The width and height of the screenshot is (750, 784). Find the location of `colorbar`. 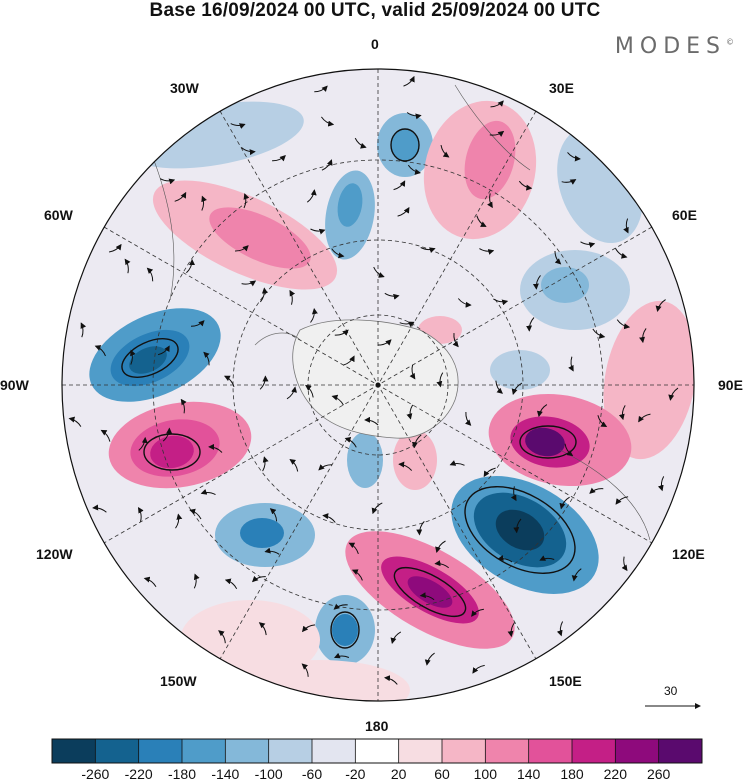

colorbar is located at coordinates (377, 751).